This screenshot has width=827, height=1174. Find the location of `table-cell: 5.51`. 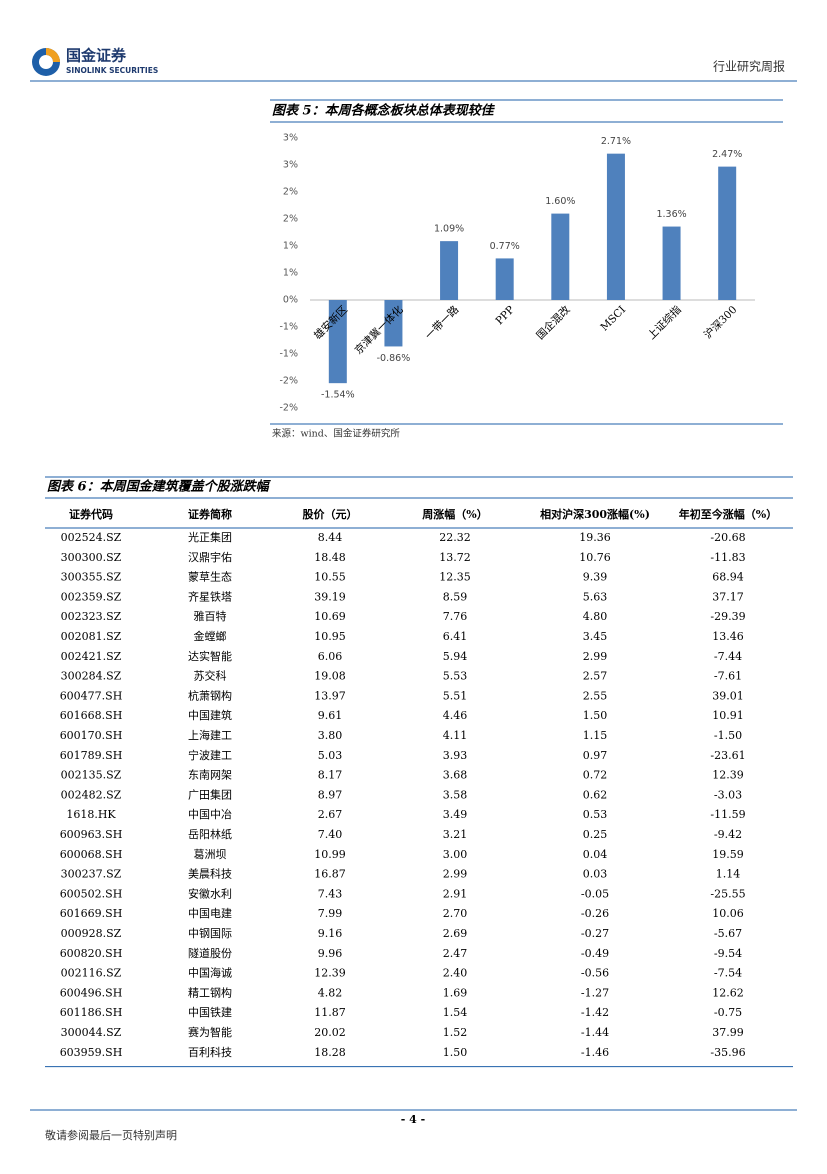

table-cell: 5.51 is located at coordinates (455, 695).